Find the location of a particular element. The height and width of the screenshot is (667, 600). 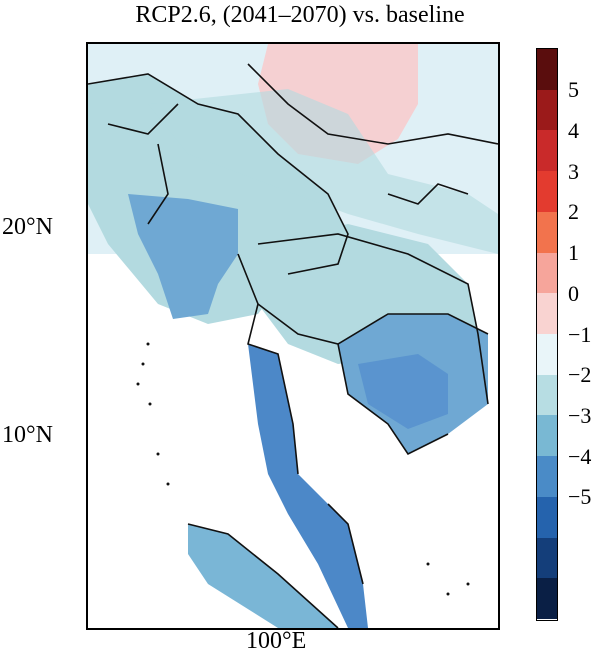

myanmar-anomaly is located at coordinates (183, 256).